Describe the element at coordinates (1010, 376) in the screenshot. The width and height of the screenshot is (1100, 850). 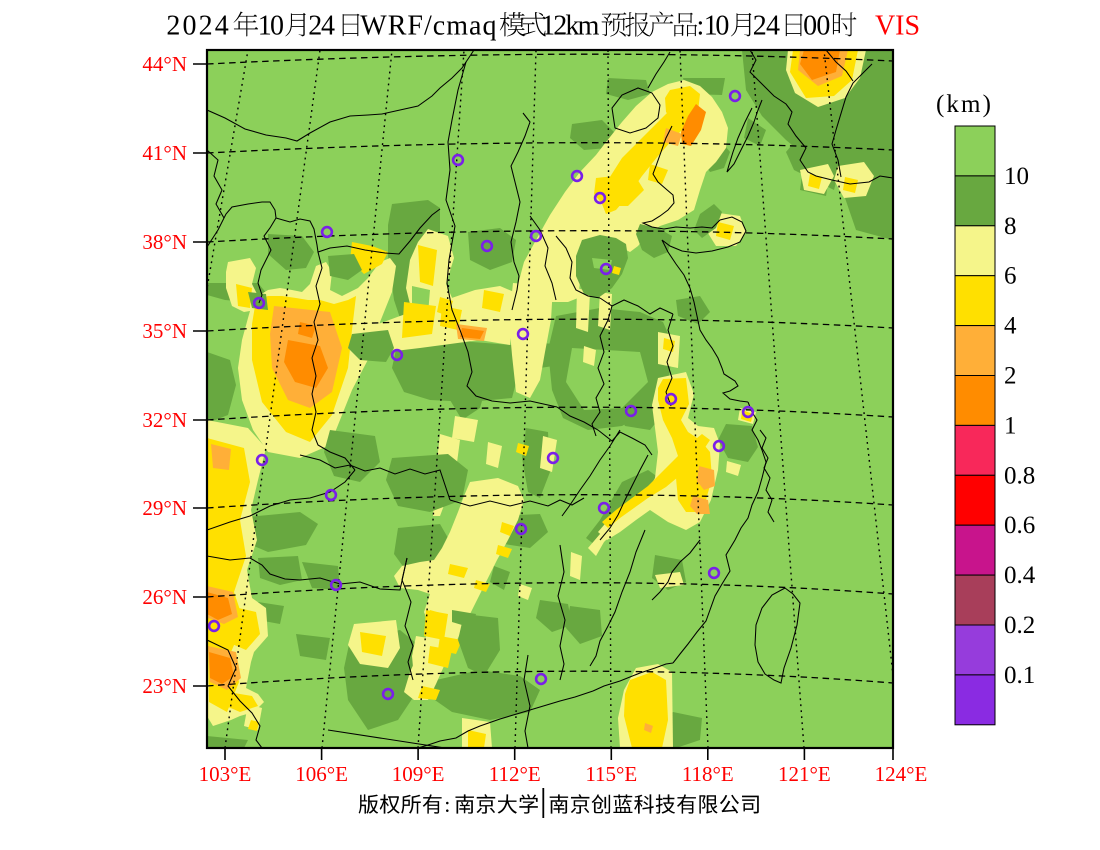
I see `svg-text: 2` at that location.